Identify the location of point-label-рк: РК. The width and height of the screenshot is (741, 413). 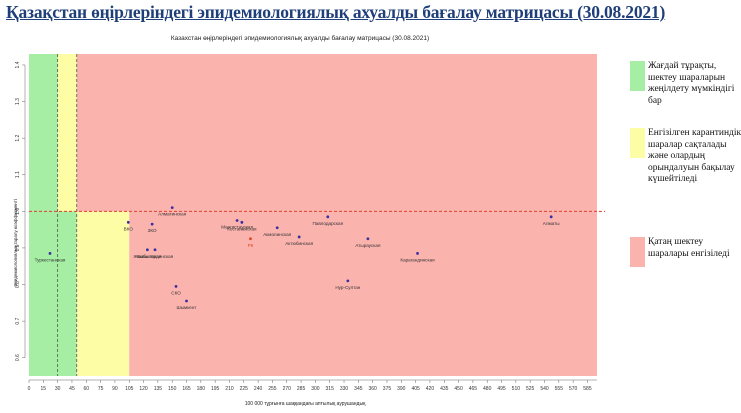
(251, 245).